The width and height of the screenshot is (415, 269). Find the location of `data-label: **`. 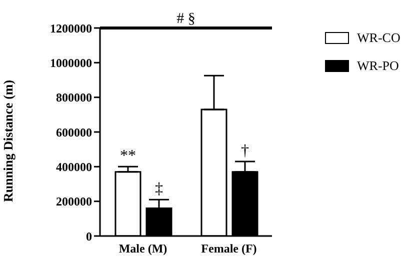

data-label: ** is located at coordinates (128, 156).